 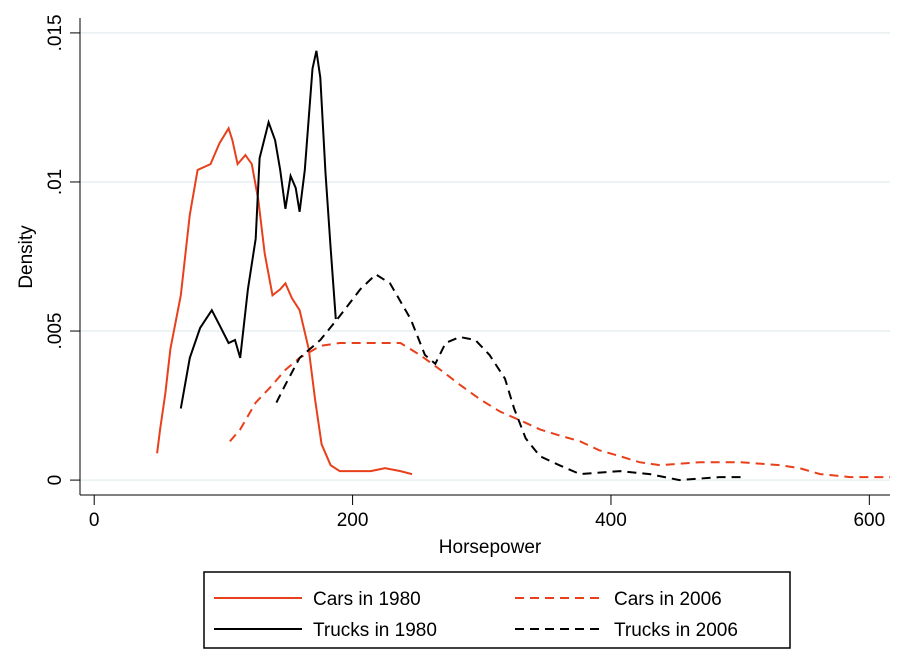 What do you see at coordinates (668, 599) in the screenshot?
I see `legend-label: Cars in 2006` at bounding box center [668, 599].